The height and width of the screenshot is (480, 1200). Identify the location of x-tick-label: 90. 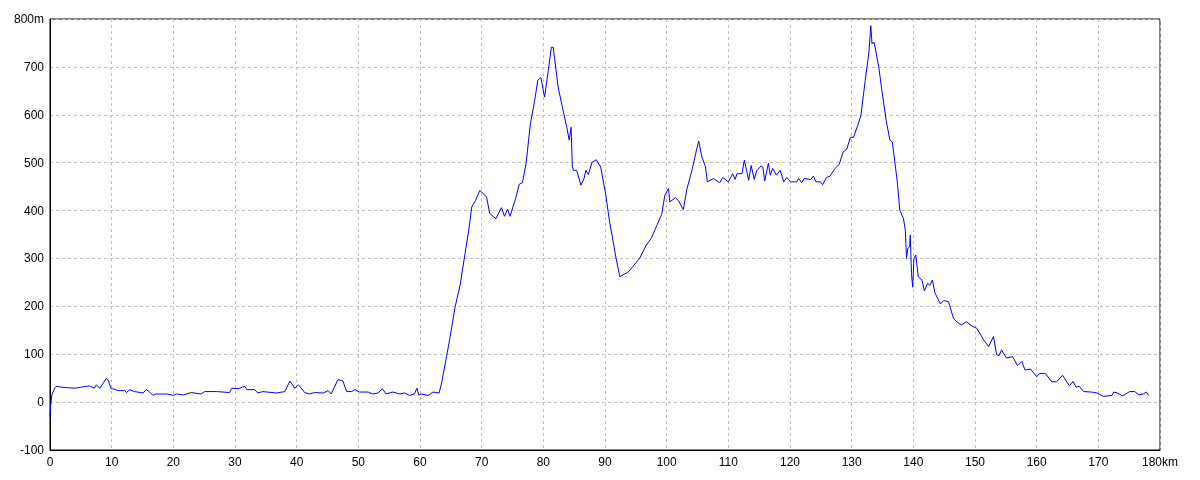
(605, 462).